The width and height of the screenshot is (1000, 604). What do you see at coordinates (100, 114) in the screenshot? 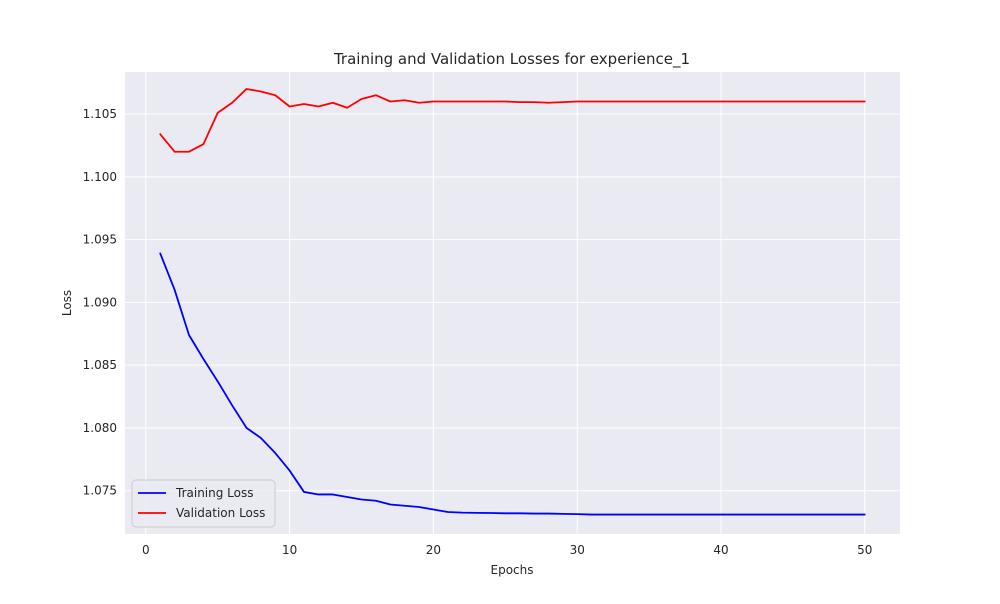
I see `y-tick-label: 1.105` at bounding box center [100, 114].